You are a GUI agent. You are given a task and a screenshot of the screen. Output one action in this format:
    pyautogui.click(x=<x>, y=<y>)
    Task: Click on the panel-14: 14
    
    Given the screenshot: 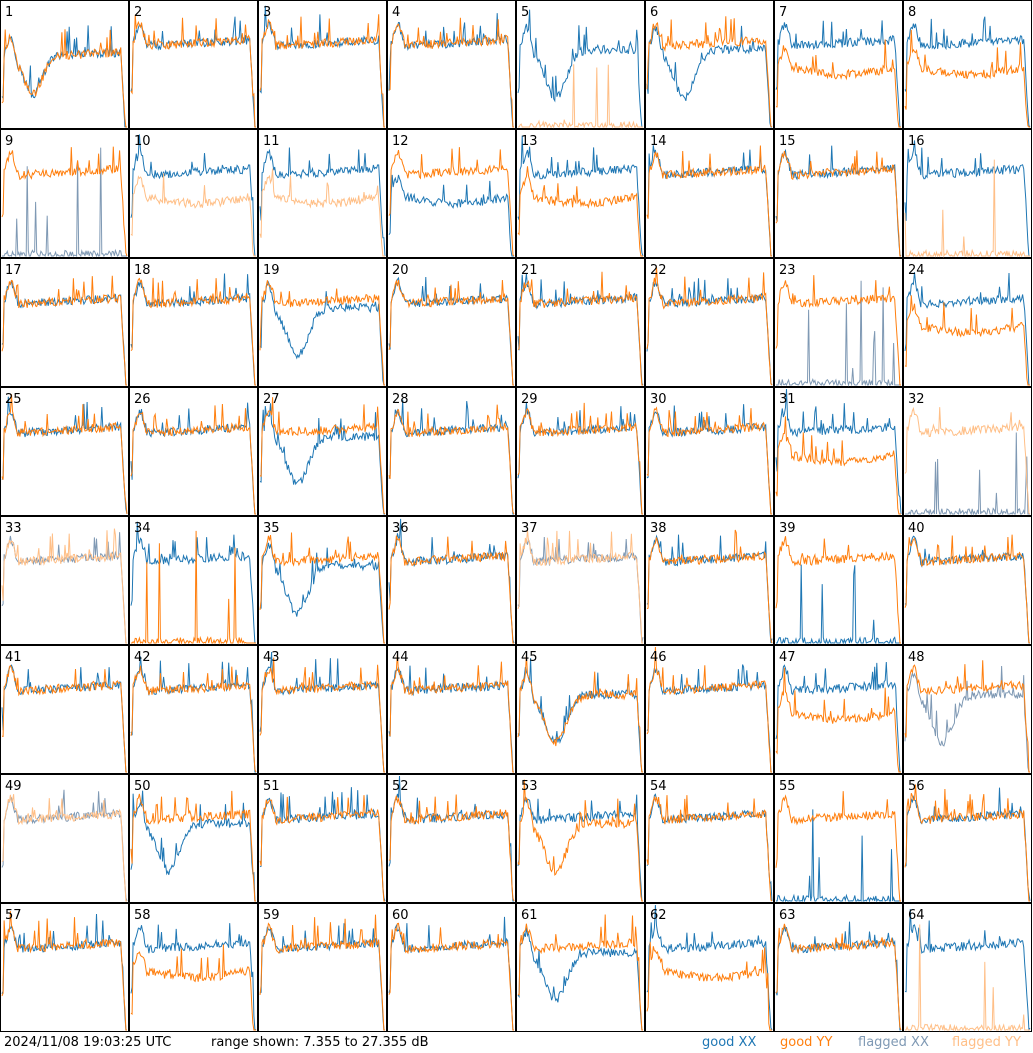 What is the action you would take?
    pyautogui.click(x=709, y=193)
    